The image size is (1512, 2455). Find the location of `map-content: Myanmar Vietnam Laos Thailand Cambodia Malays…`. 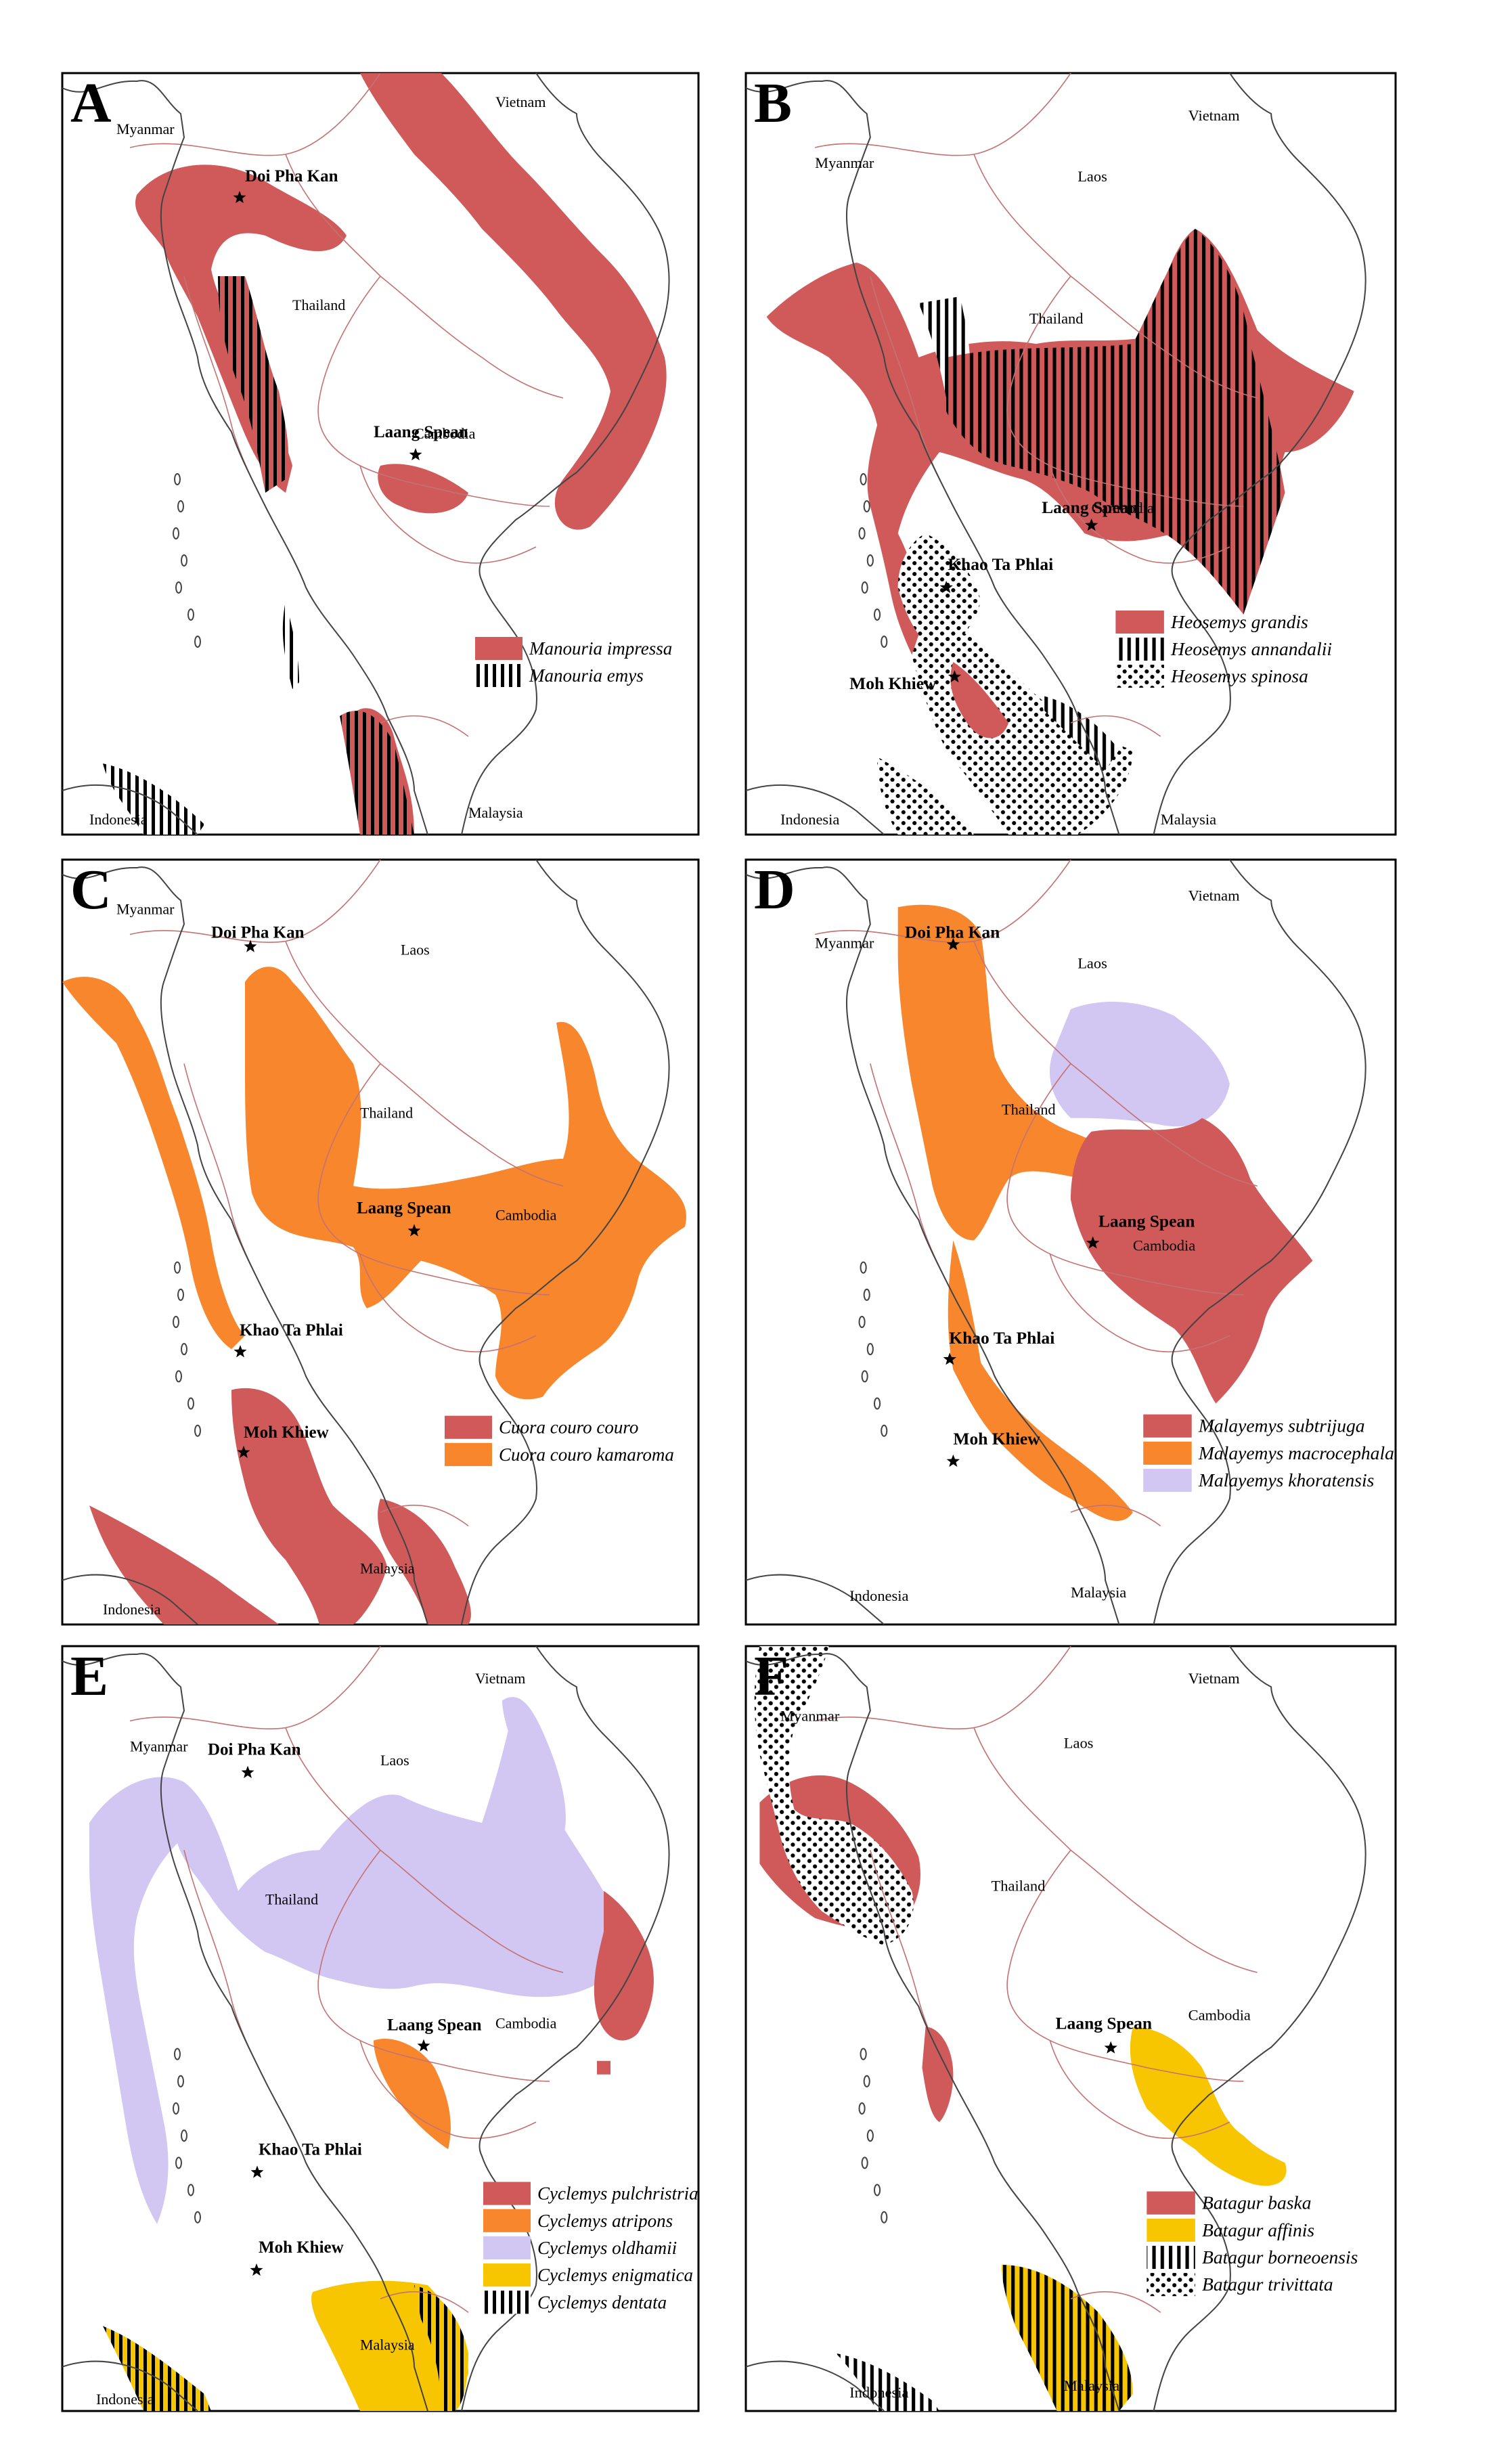

map-content: Myanmar Vietnam Laos Thailand Cambodia Malays… is located at coordinates (380, 2028).